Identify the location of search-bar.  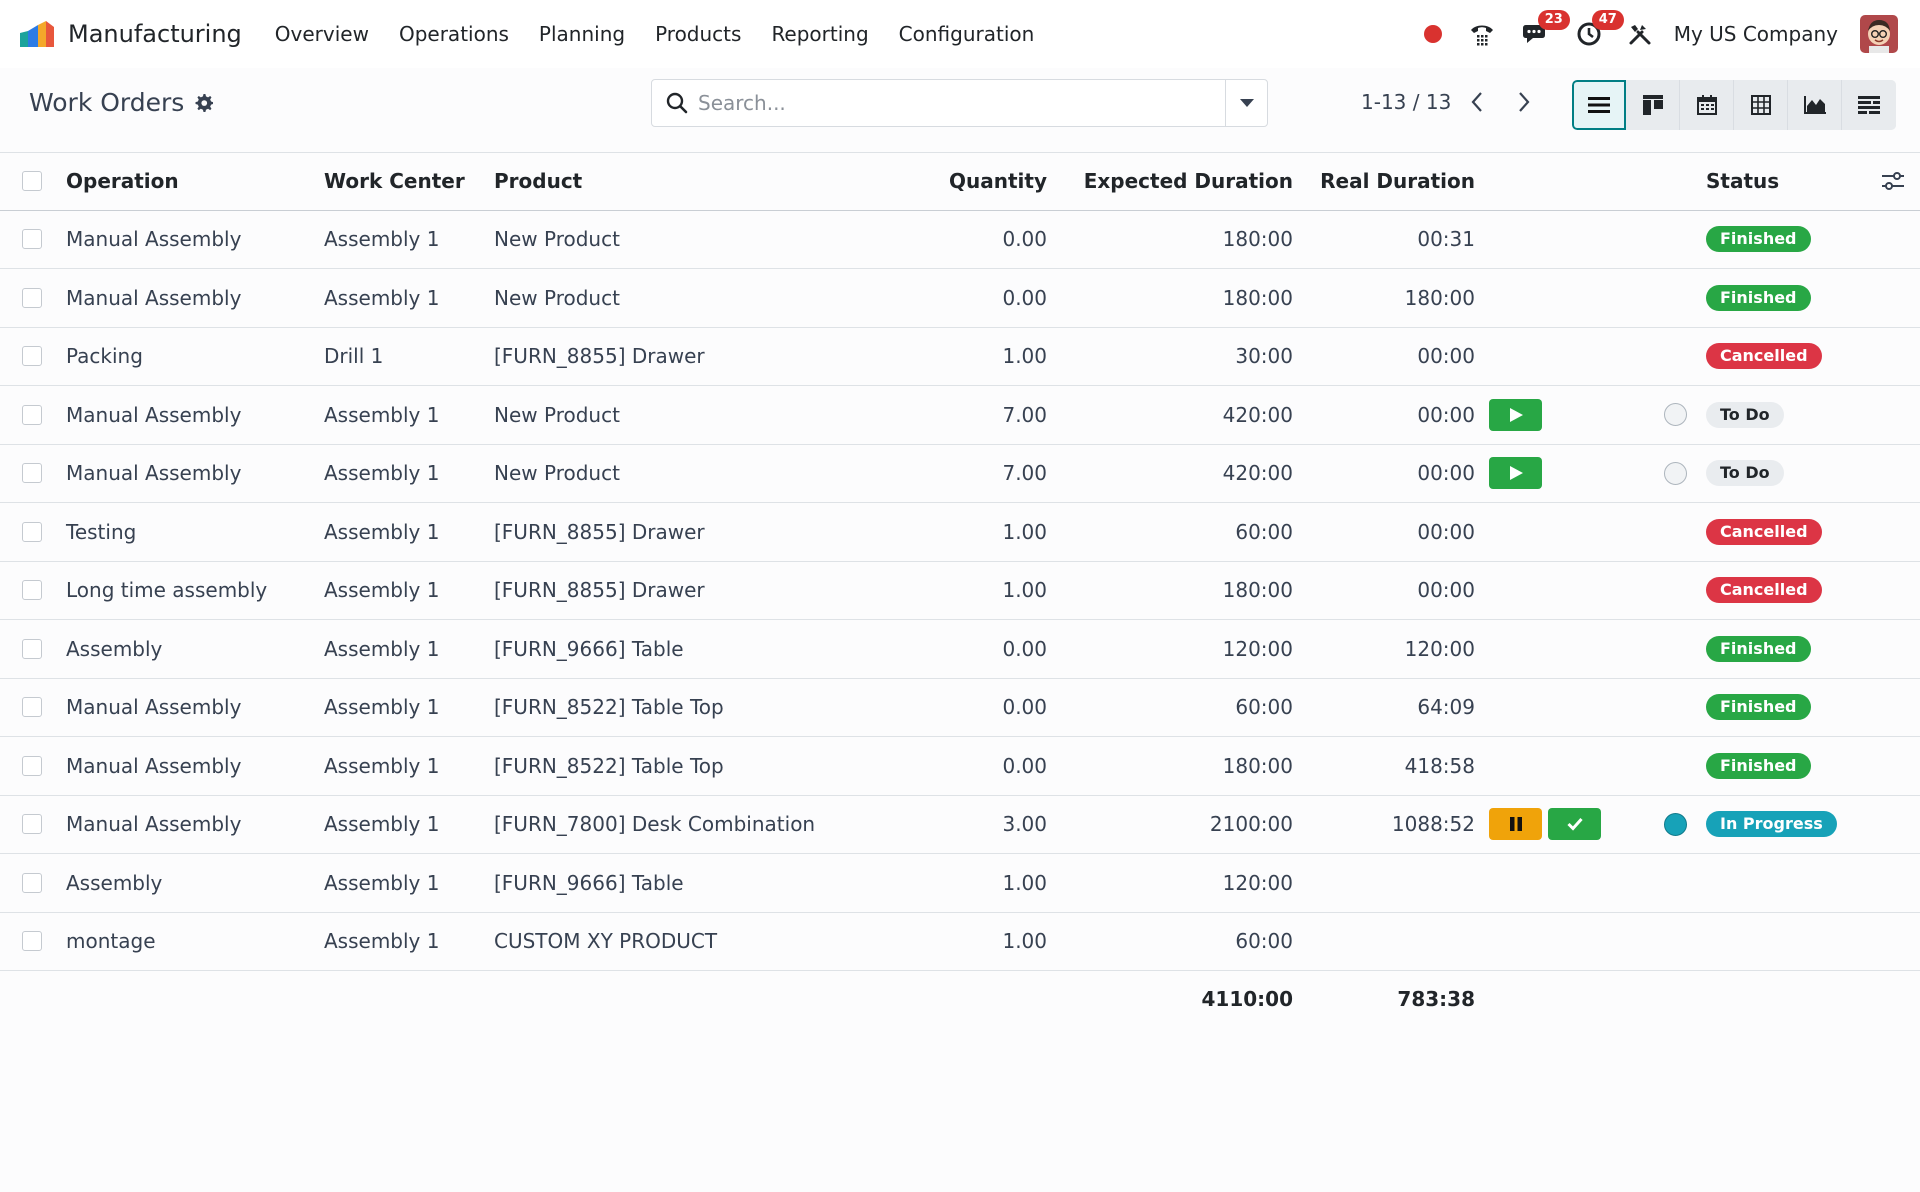
(959, 103).